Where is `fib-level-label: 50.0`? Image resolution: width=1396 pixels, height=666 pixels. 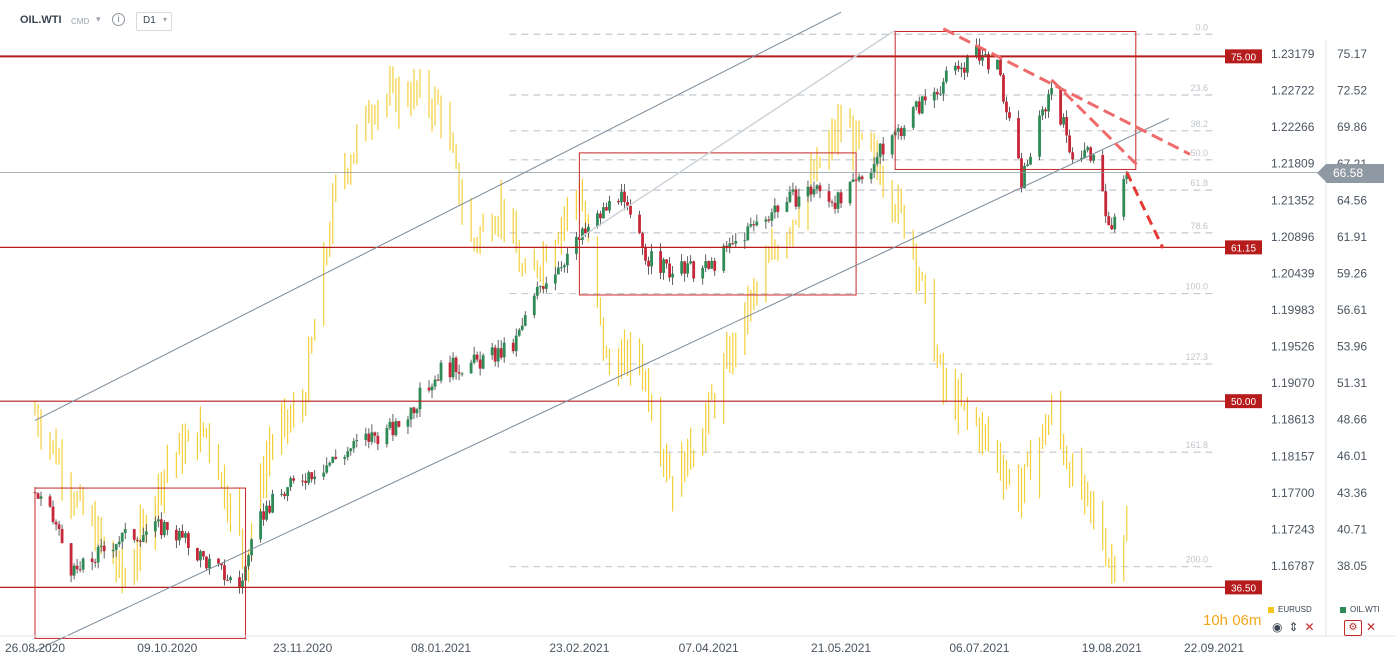 fib-level-label: 50.0 is located at coordinates (1199, 153).